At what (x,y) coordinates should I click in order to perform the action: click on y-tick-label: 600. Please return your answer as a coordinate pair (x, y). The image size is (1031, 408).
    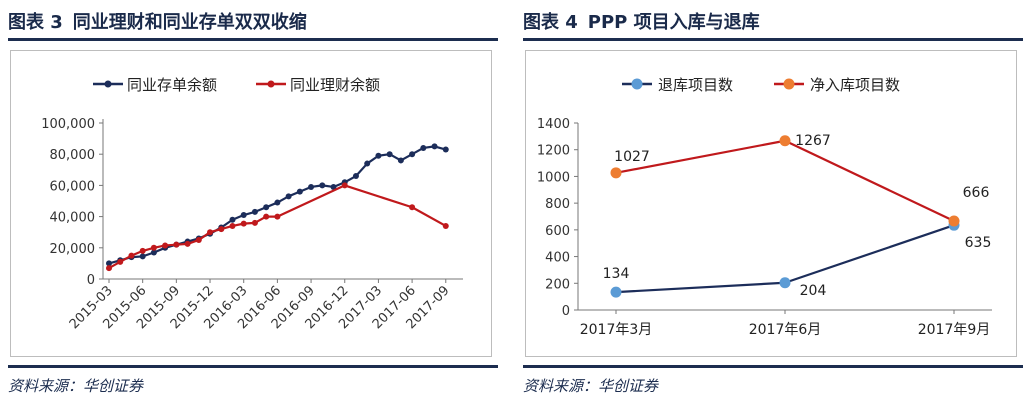
    Looking at the image, I should click on (557, 231).